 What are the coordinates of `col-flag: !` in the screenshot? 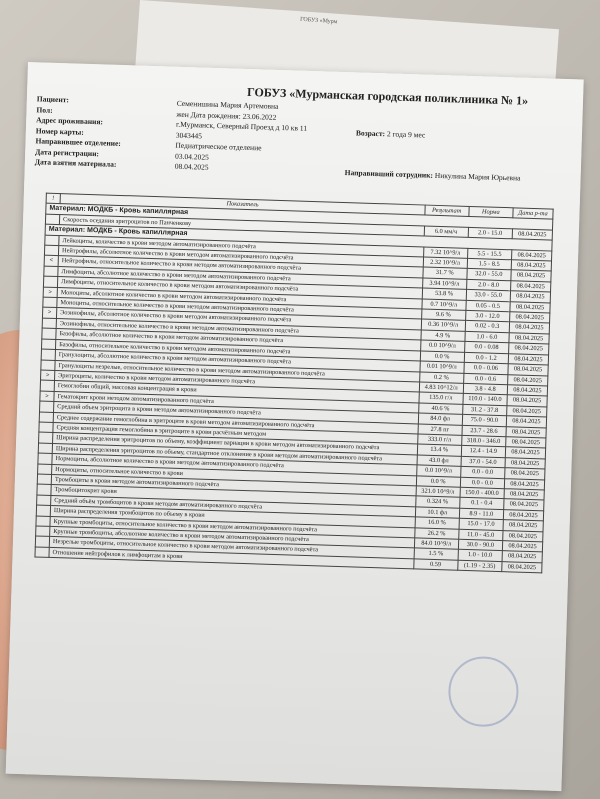 It's located at (53, 198).